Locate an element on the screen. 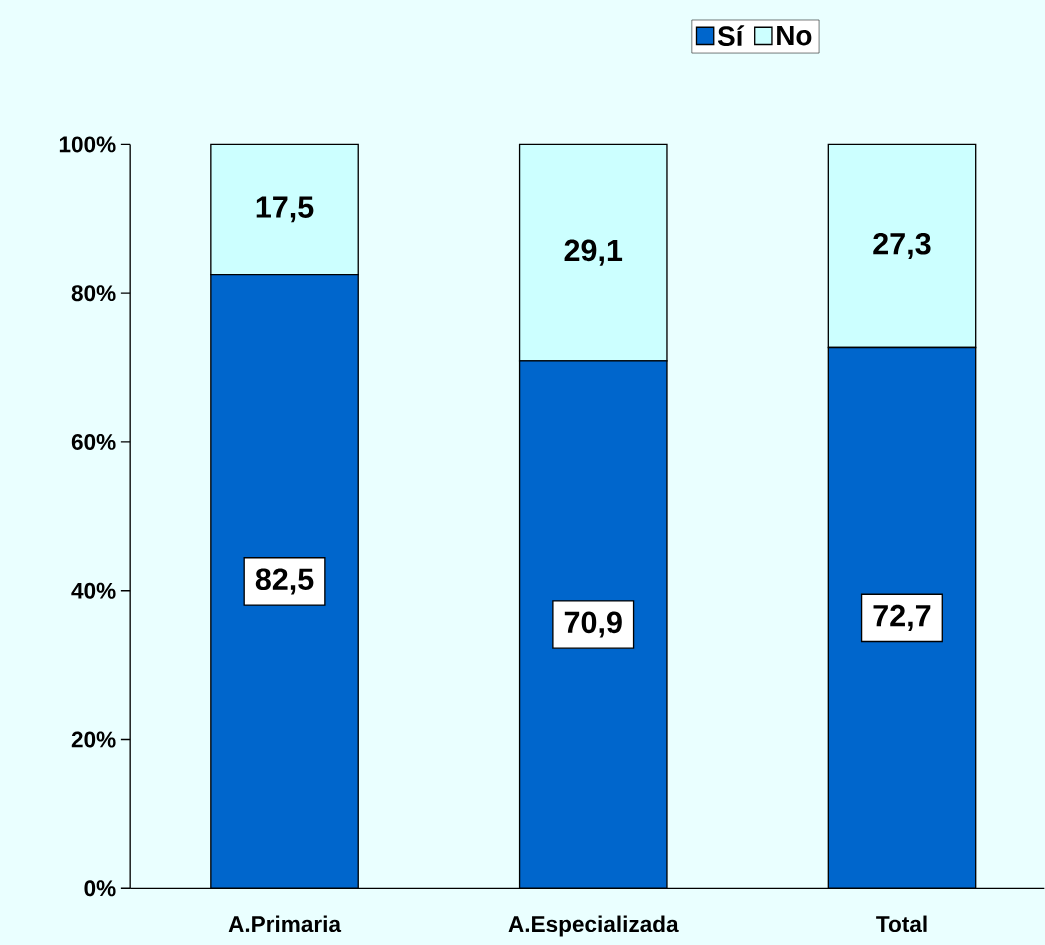  y-tick-label: 20% is located at coordinates (93, 739).